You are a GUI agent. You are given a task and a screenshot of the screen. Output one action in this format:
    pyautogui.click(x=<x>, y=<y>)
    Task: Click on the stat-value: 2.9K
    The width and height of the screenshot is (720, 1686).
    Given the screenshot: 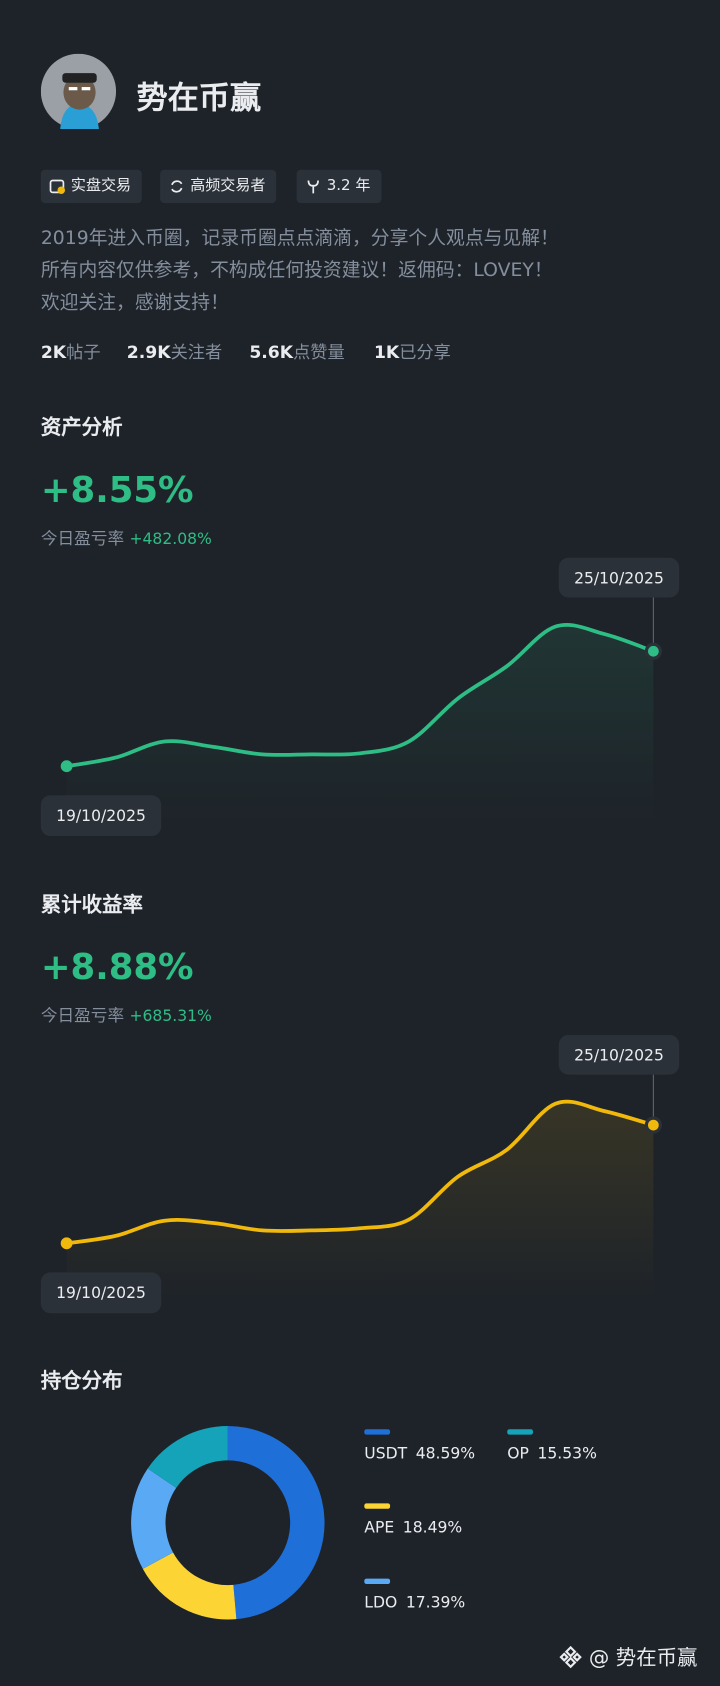 What is the action you would take?
    pyautogui.click(x=148, y=352)
    